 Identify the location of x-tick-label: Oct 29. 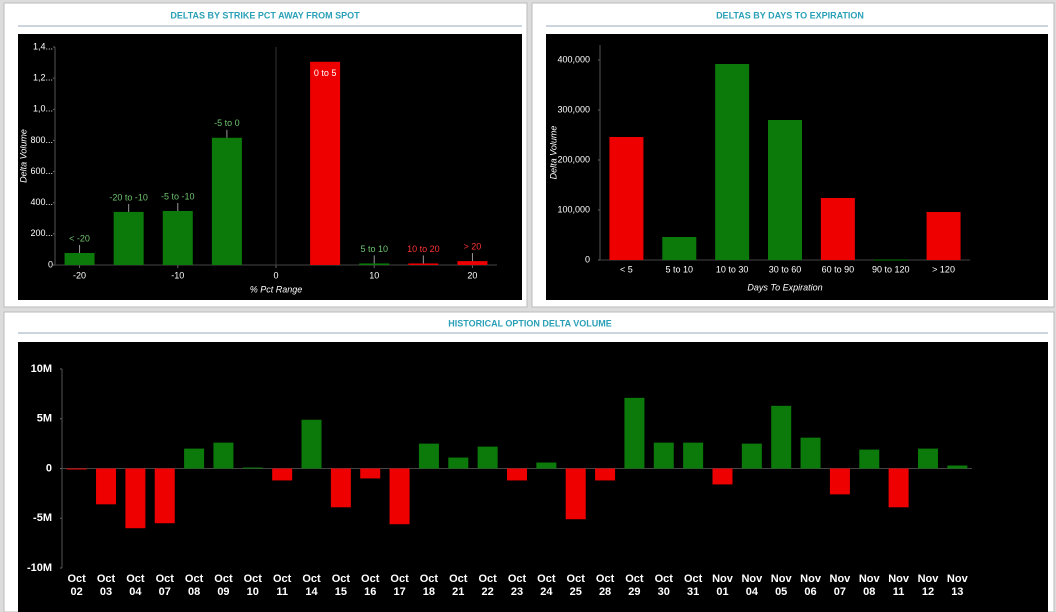
(634, 585).